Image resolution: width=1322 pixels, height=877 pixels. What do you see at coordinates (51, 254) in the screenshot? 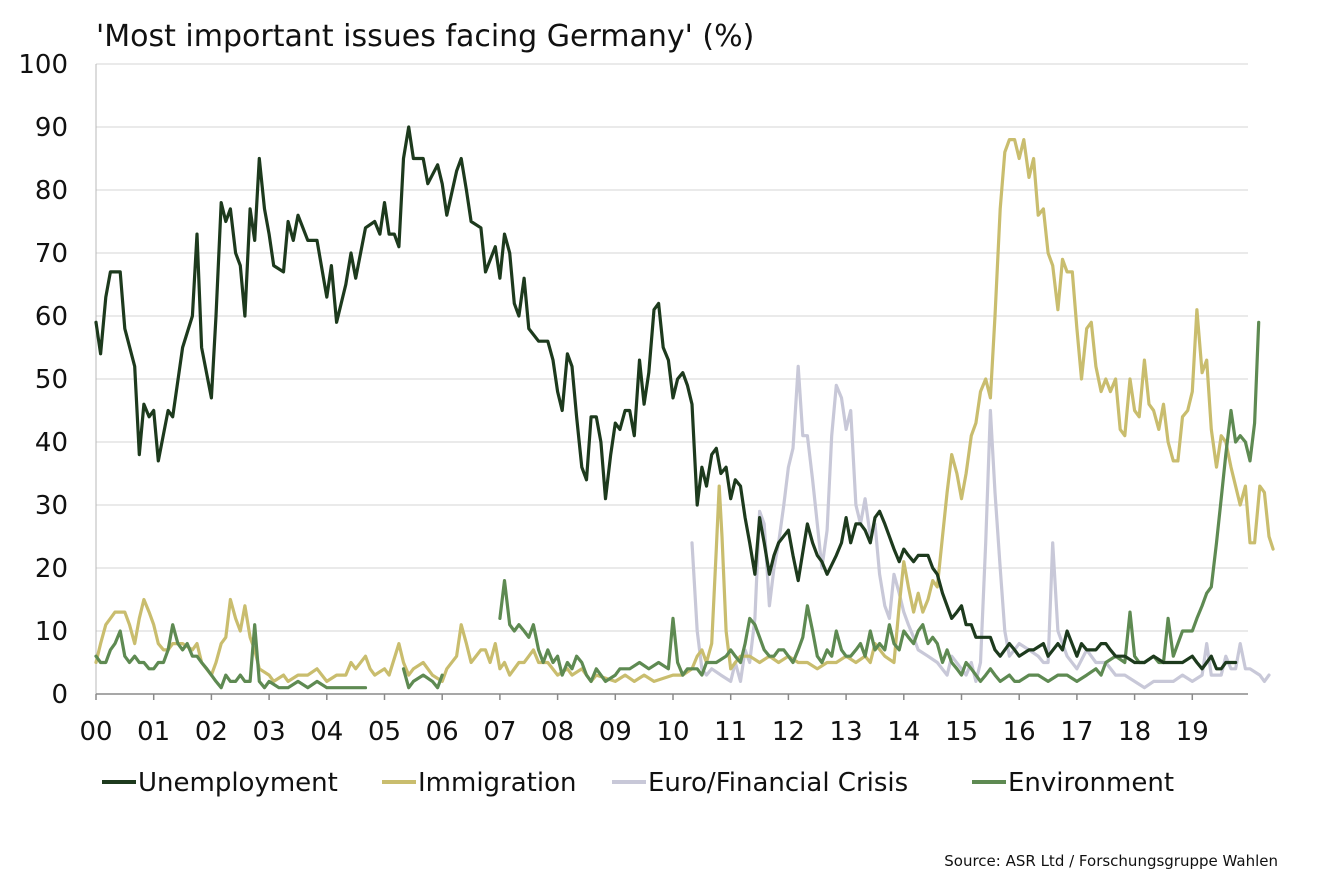
I see `y-tick-label-70: 70` at bounding box center [51, 254].